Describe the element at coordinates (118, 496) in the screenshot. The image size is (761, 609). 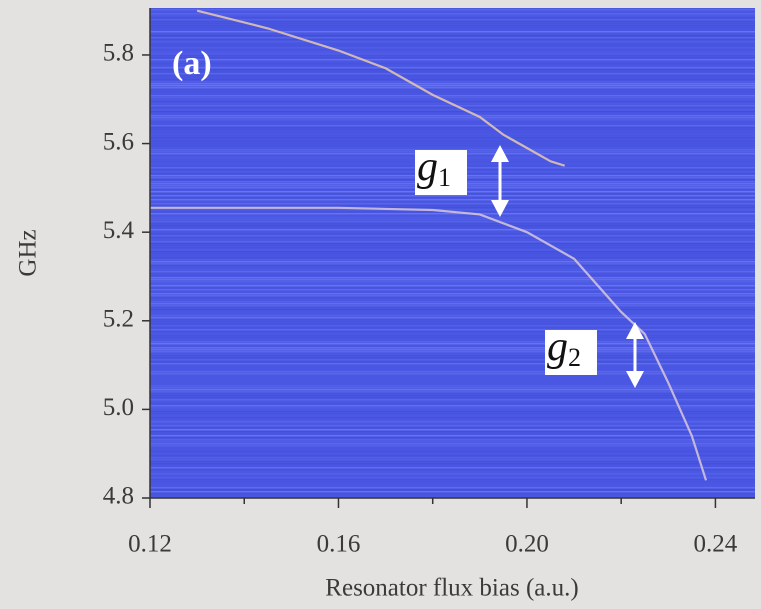
I see `y-tick-label: 4.8` at that location.